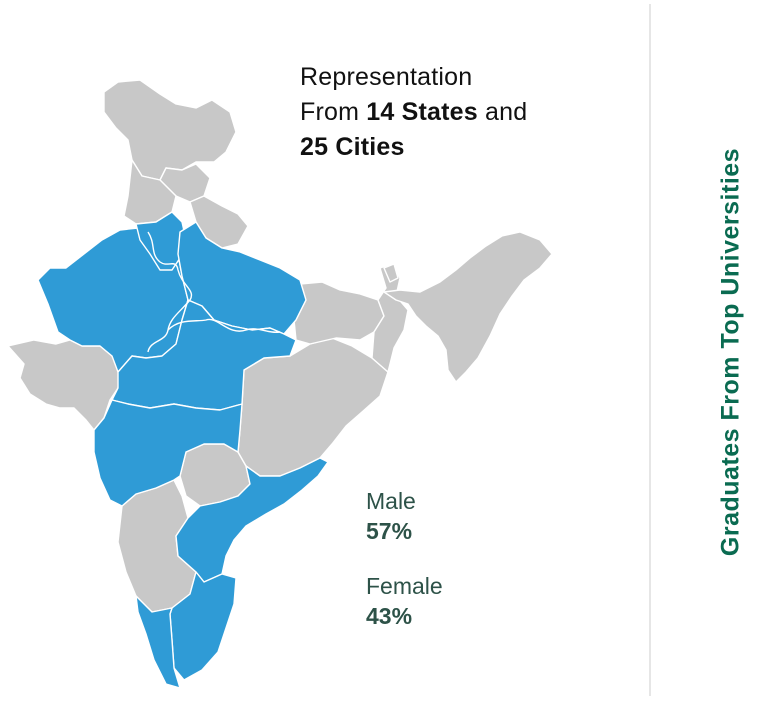 The height and width of the screenshot is (701, 764). Describe the element at coordinates (170, 130) in the screenshot. I see `state-jammu-kashmir` at that location.